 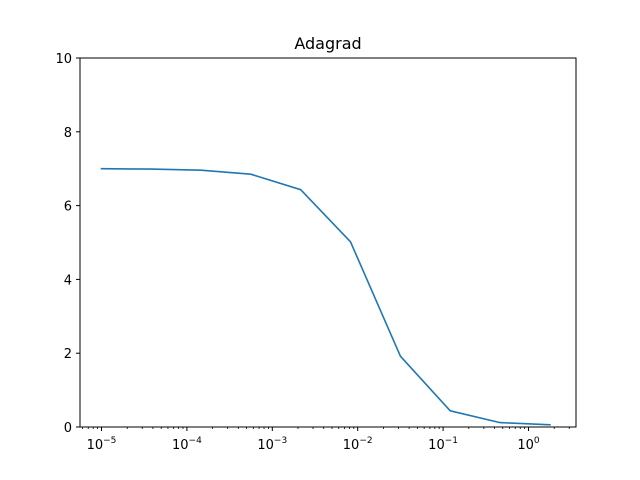 I want to click on x-tick-label: 10⁻², so click(x=358, y=444).